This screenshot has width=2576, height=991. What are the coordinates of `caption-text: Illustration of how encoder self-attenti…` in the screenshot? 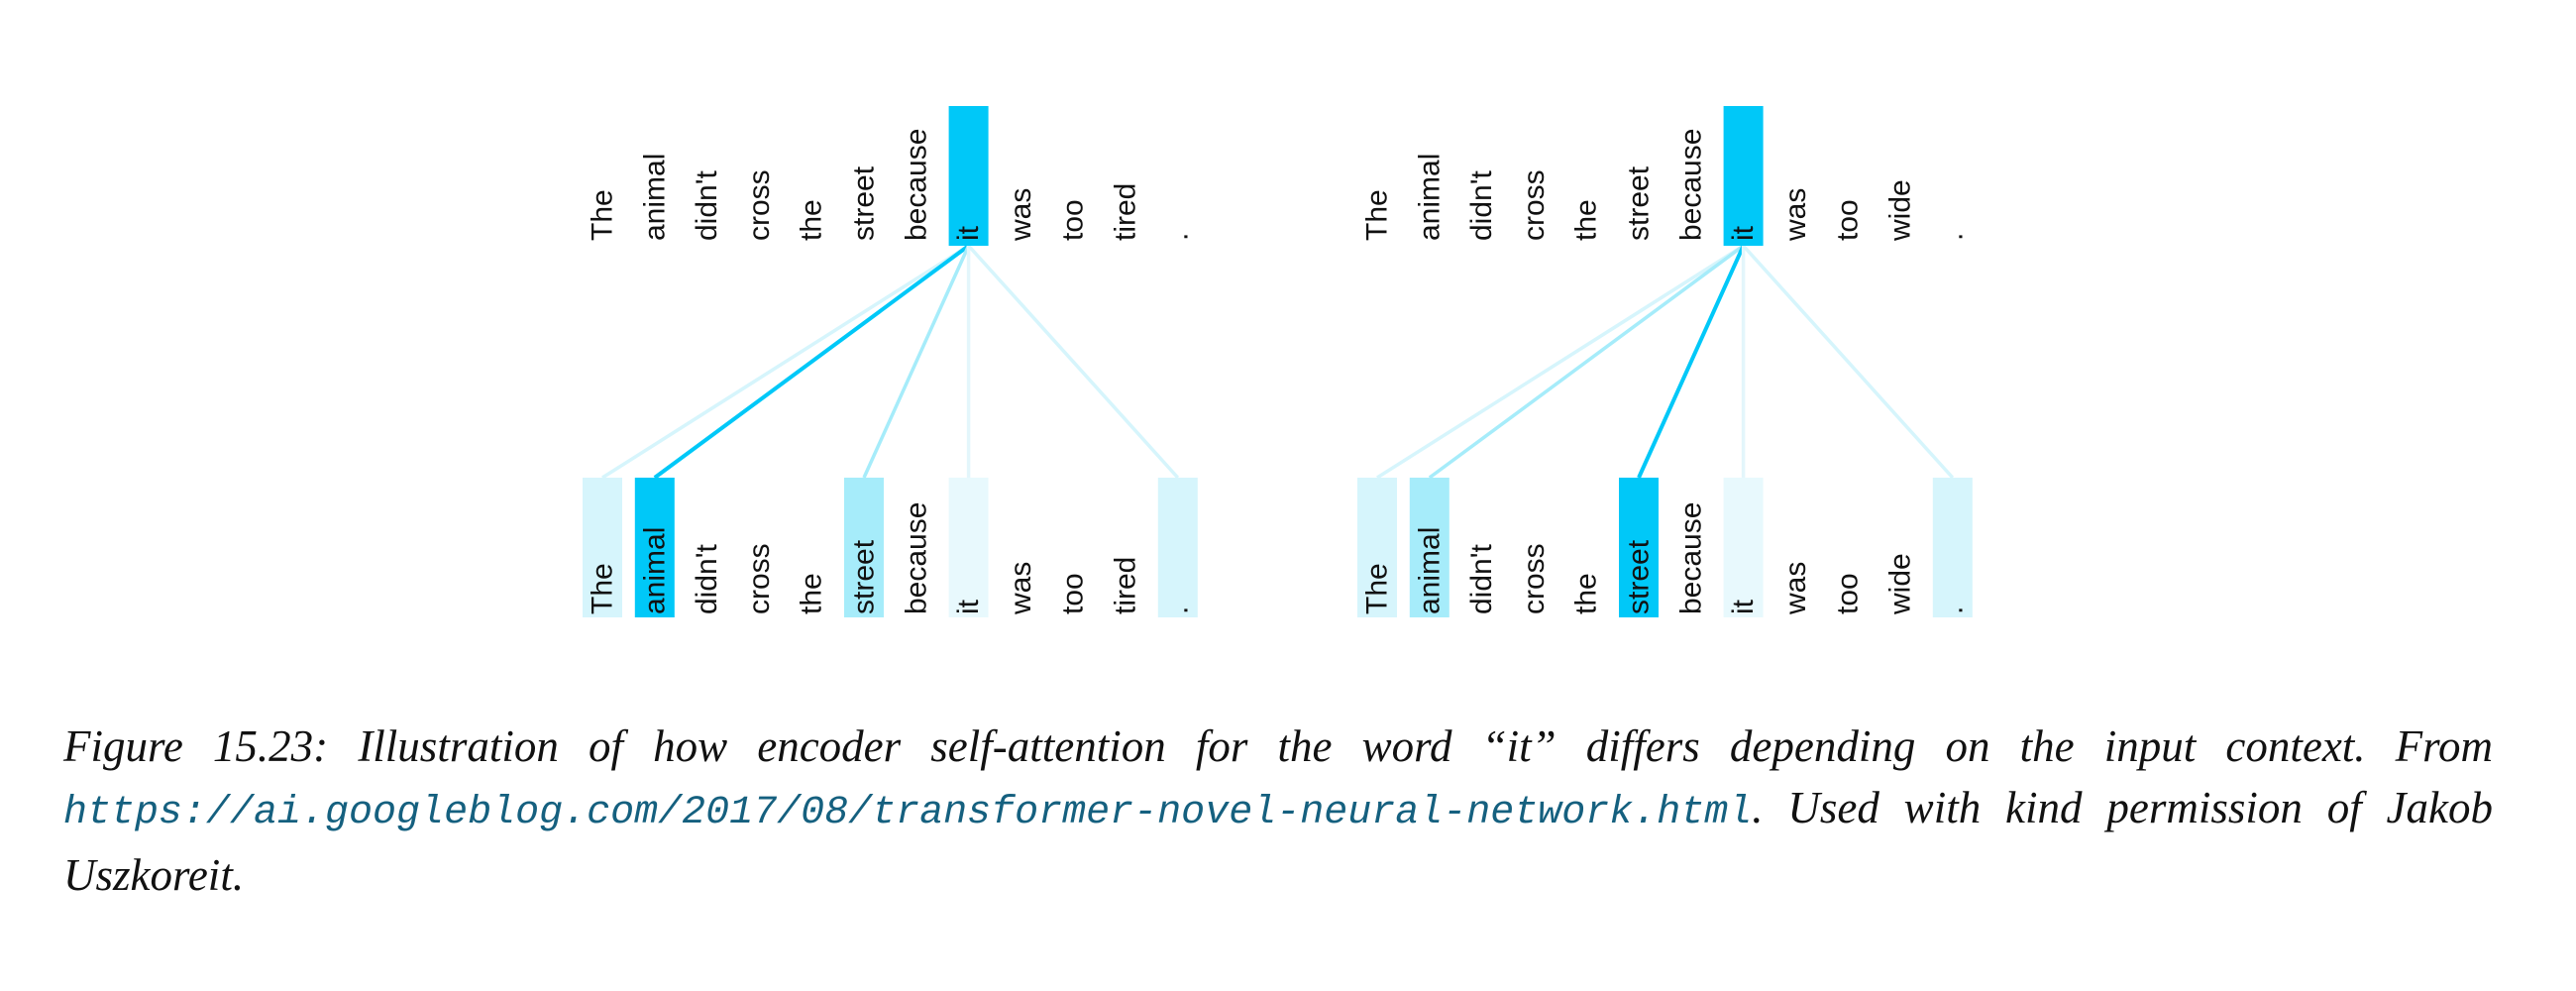 It's located at (1425, 746).